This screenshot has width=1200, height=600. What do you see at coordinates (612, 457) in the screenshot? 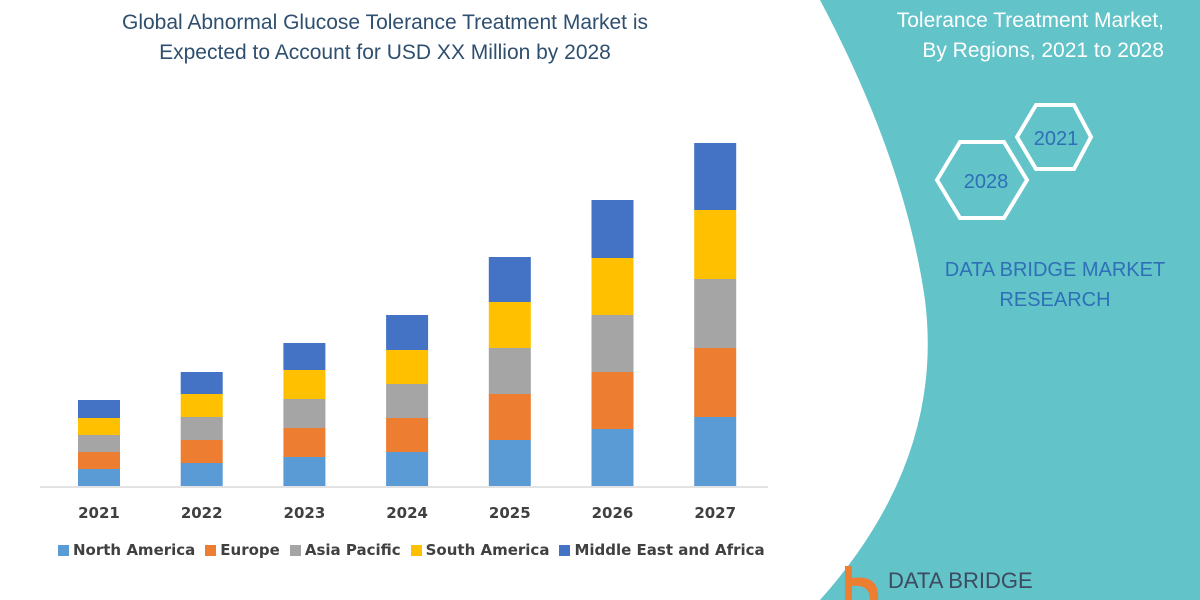
I see `bar-segment-2026-north-america` at bounding box center [612, 457].